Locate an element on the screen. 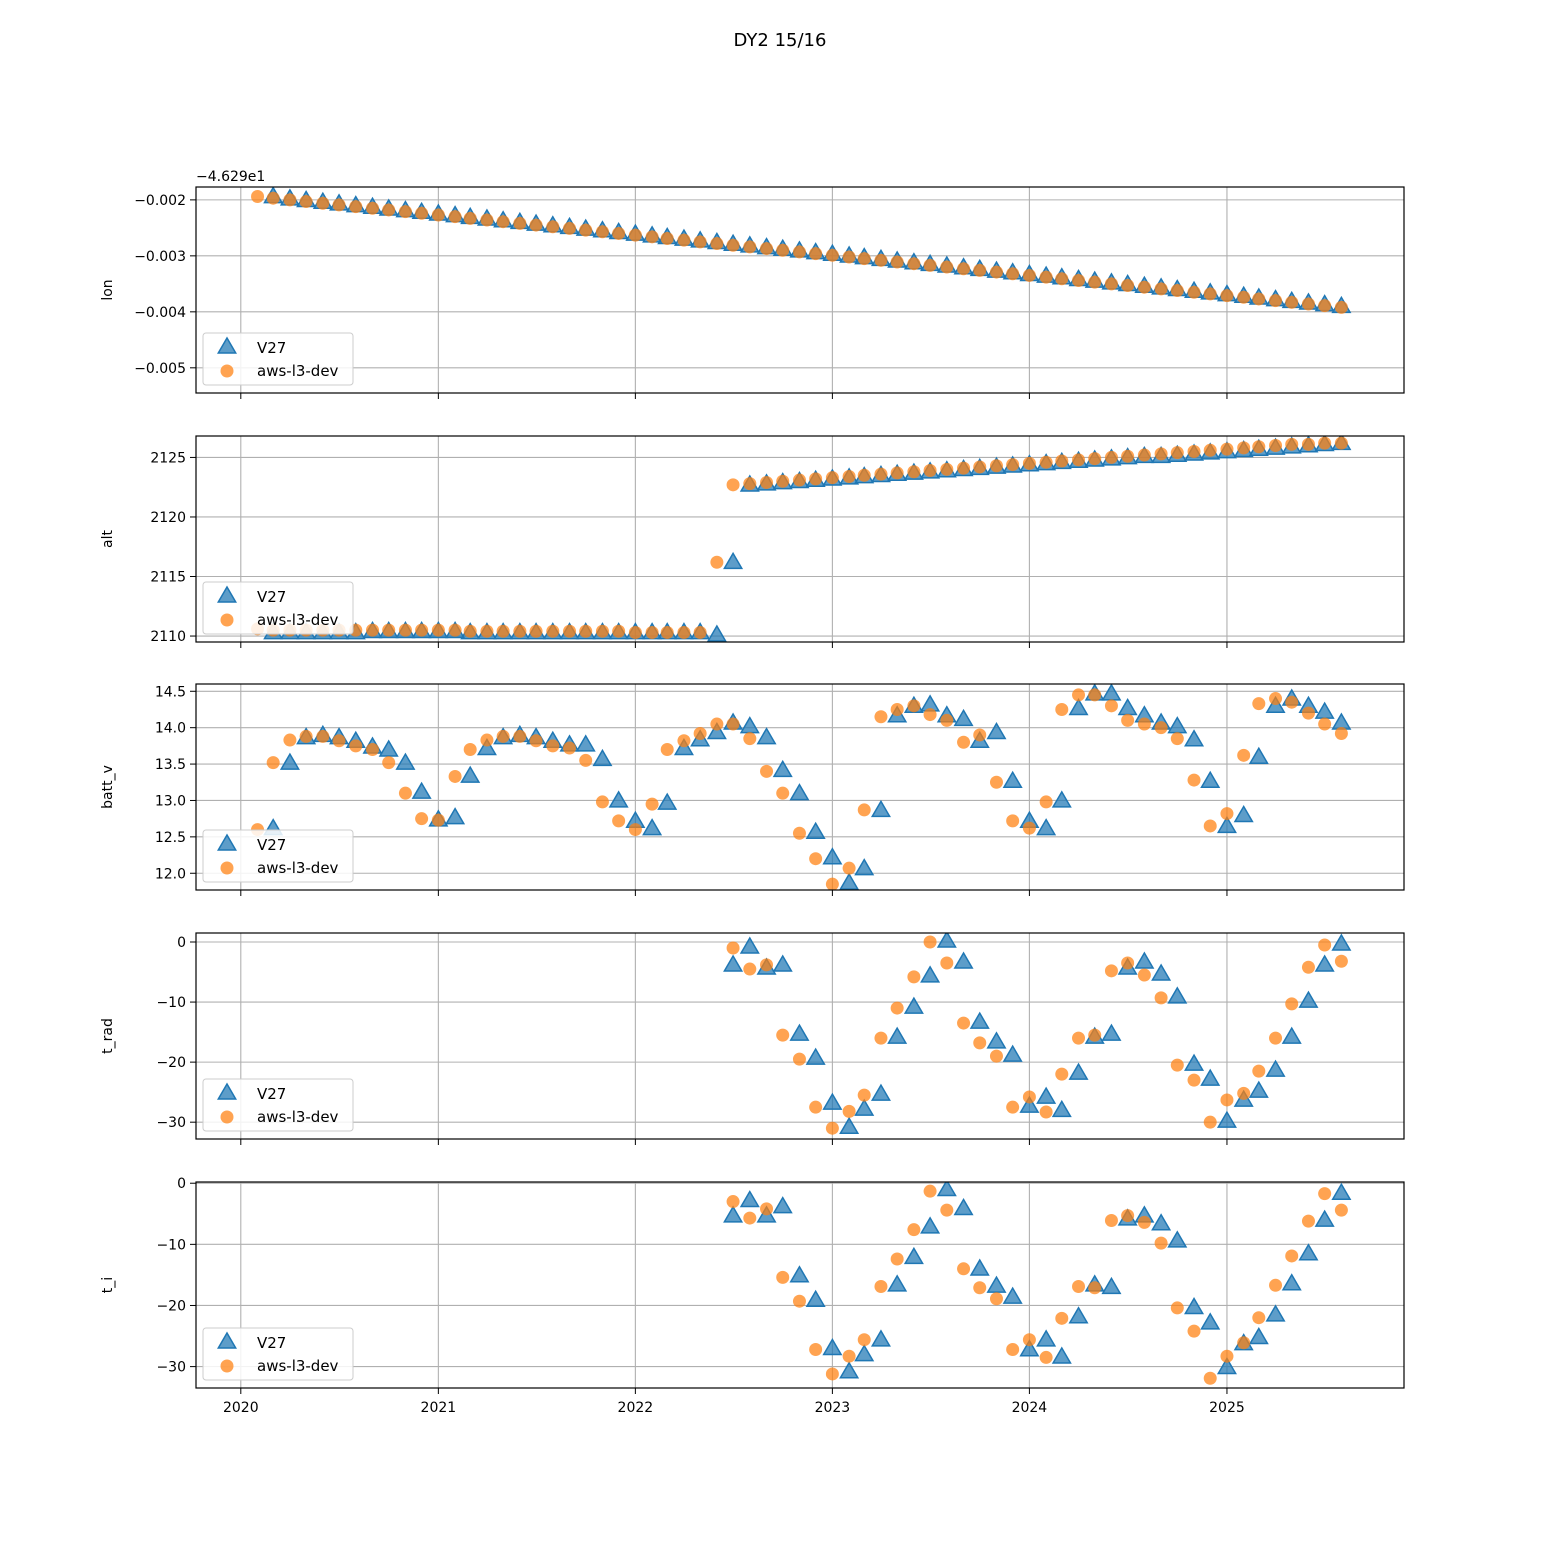  legend-label-aws-l3-dev: aws-l3-dev is located at coordinates (298, 371).